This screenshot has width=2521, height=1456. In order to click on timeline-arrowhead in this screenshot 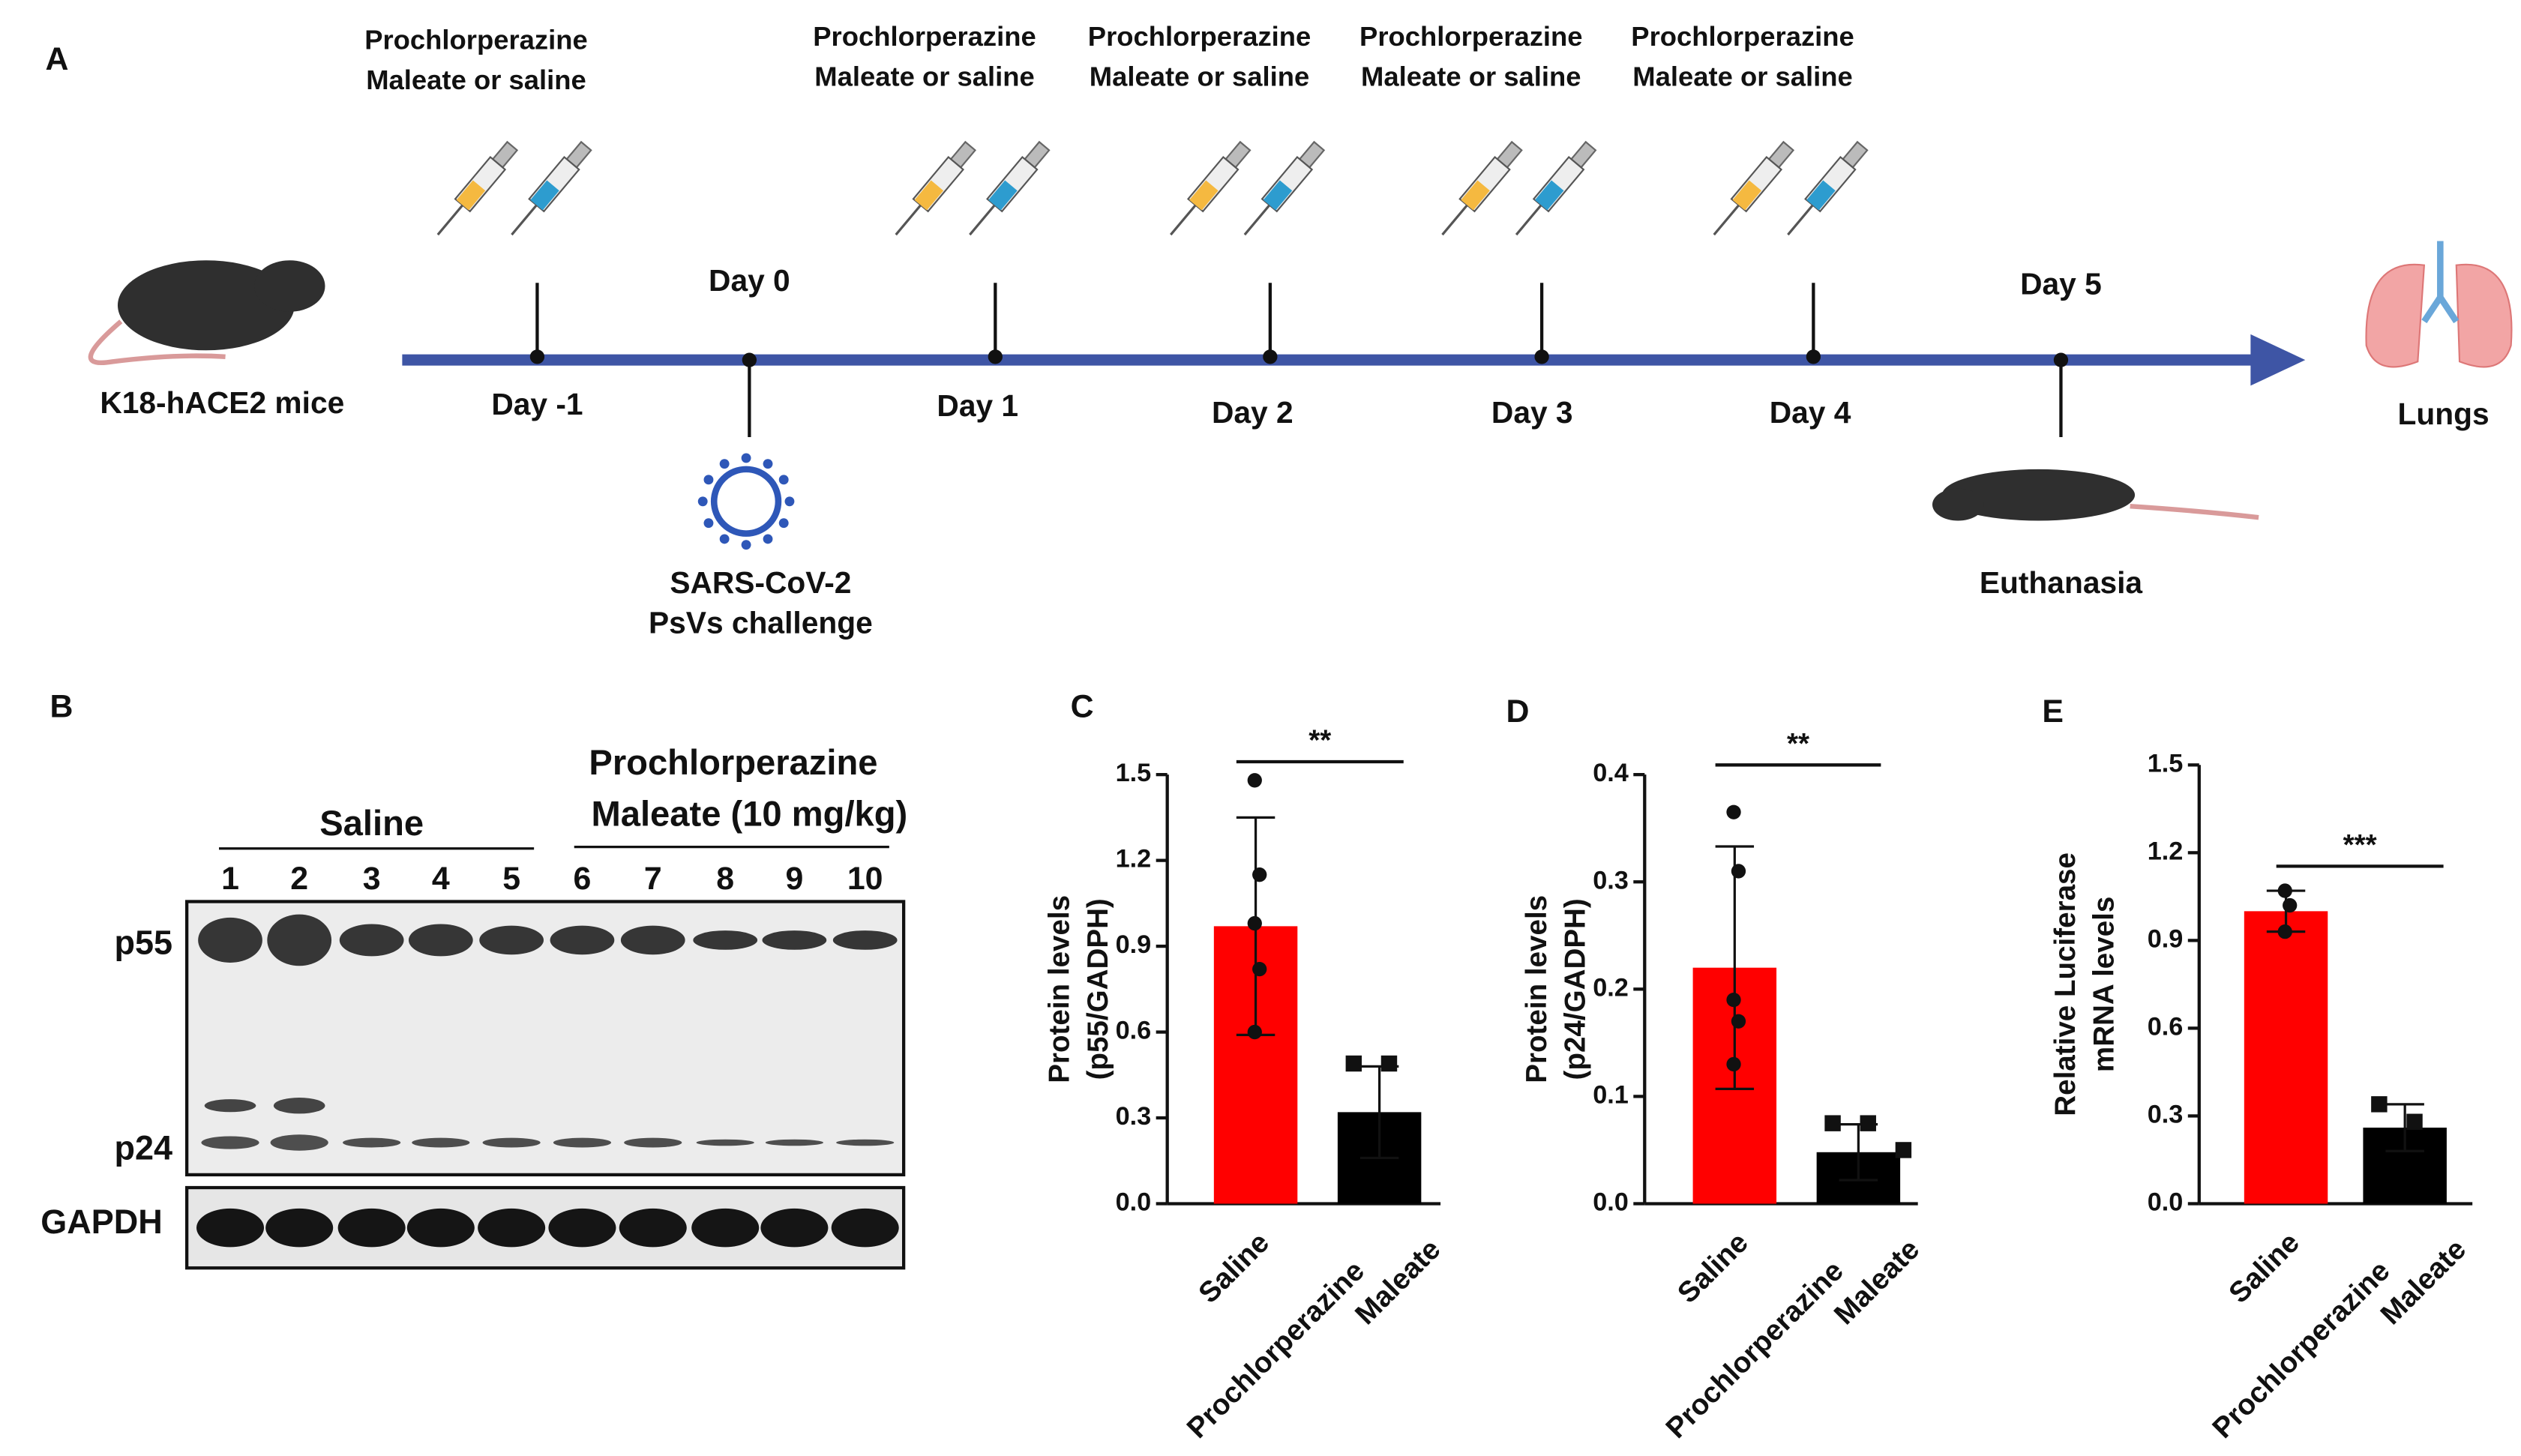, I will do `click(2278, 360)`.